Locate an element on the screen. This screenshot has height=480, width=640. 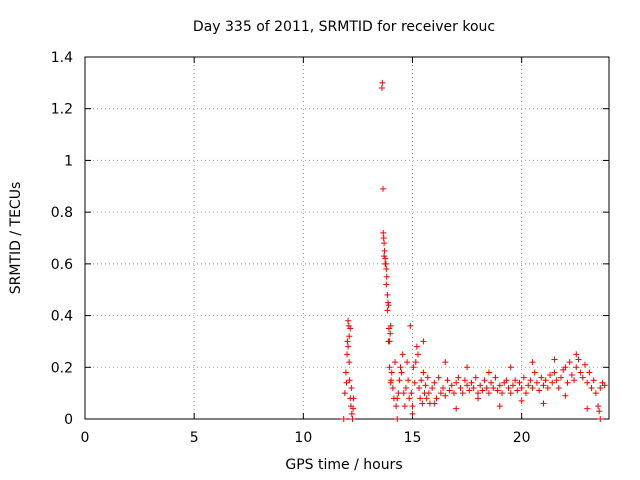
x-tick-label: 20 is located at coordinates (522, 438).